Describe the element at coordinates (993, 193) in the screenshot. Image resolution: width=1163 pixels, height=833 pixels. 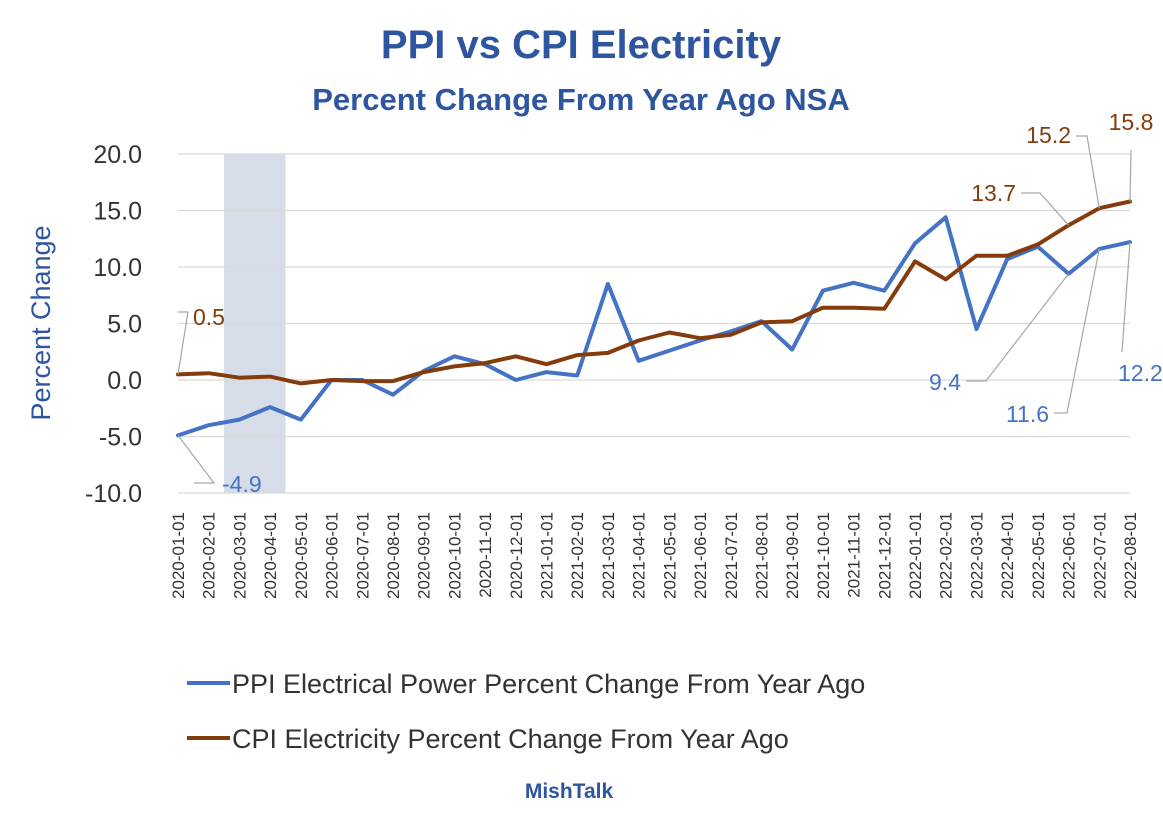
I see `data-label: 13.7` at that location.